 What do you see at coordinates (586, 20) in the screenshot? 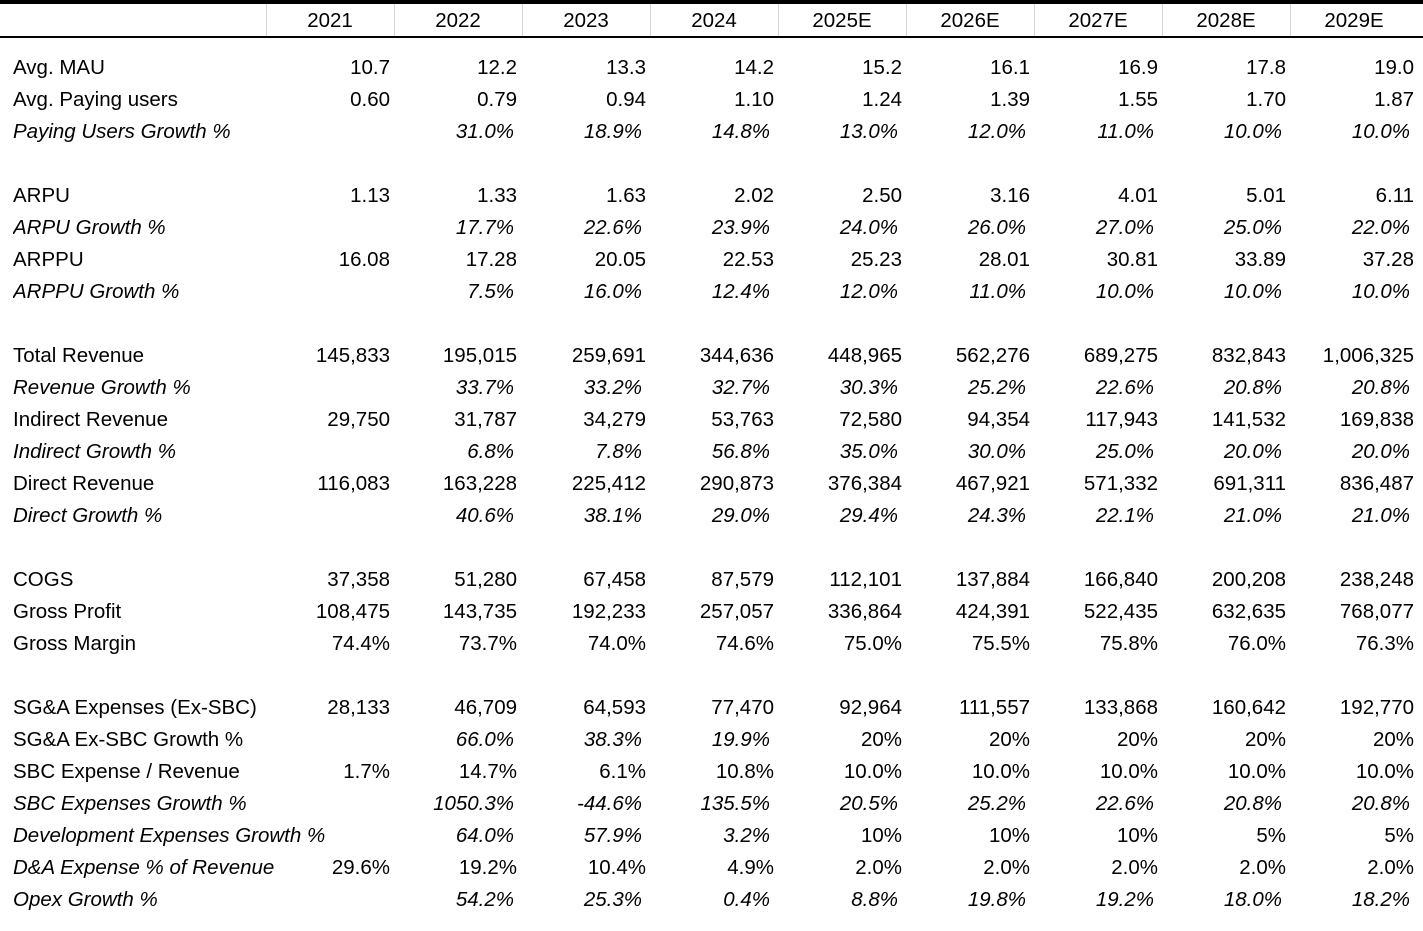
I see `year-header-2023: 2023` at bounding box center [586, 20].